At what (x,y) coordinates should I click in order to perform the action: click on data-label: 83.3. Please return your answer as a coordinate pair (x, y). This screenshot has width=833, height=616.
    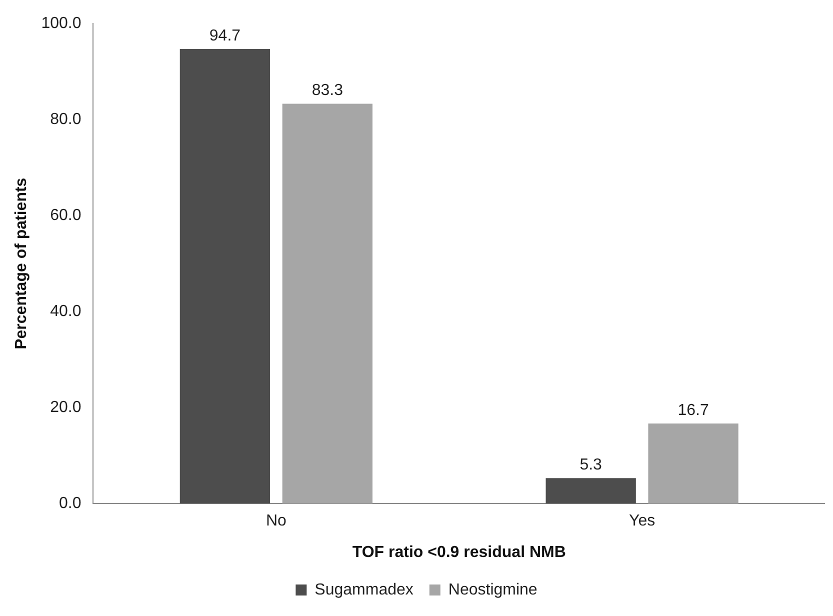
    Looking at the image, I should click on (328, 91).